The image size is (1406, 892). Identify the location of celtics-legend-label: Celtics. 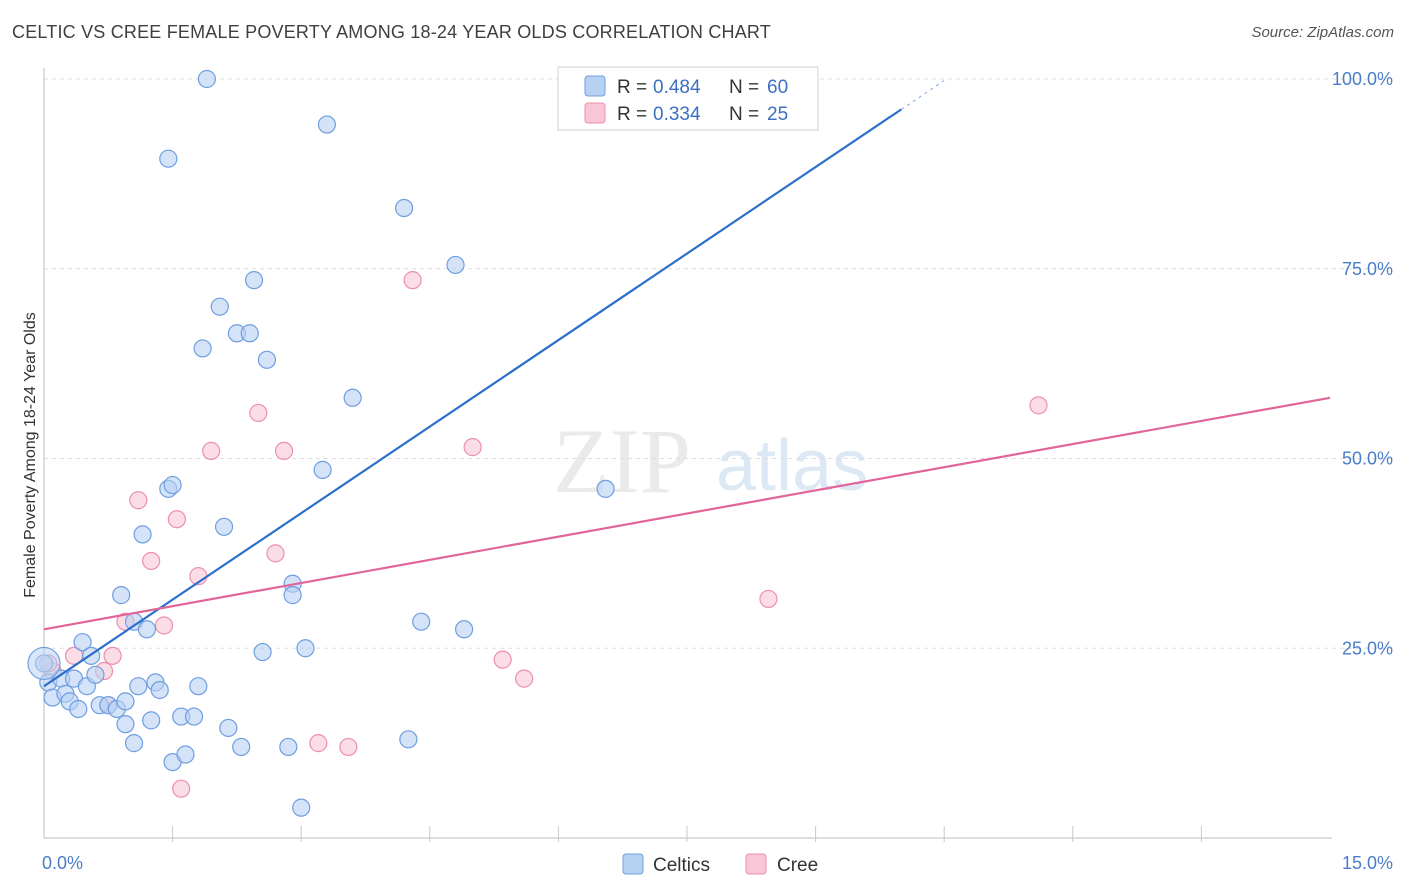
(681, 865).